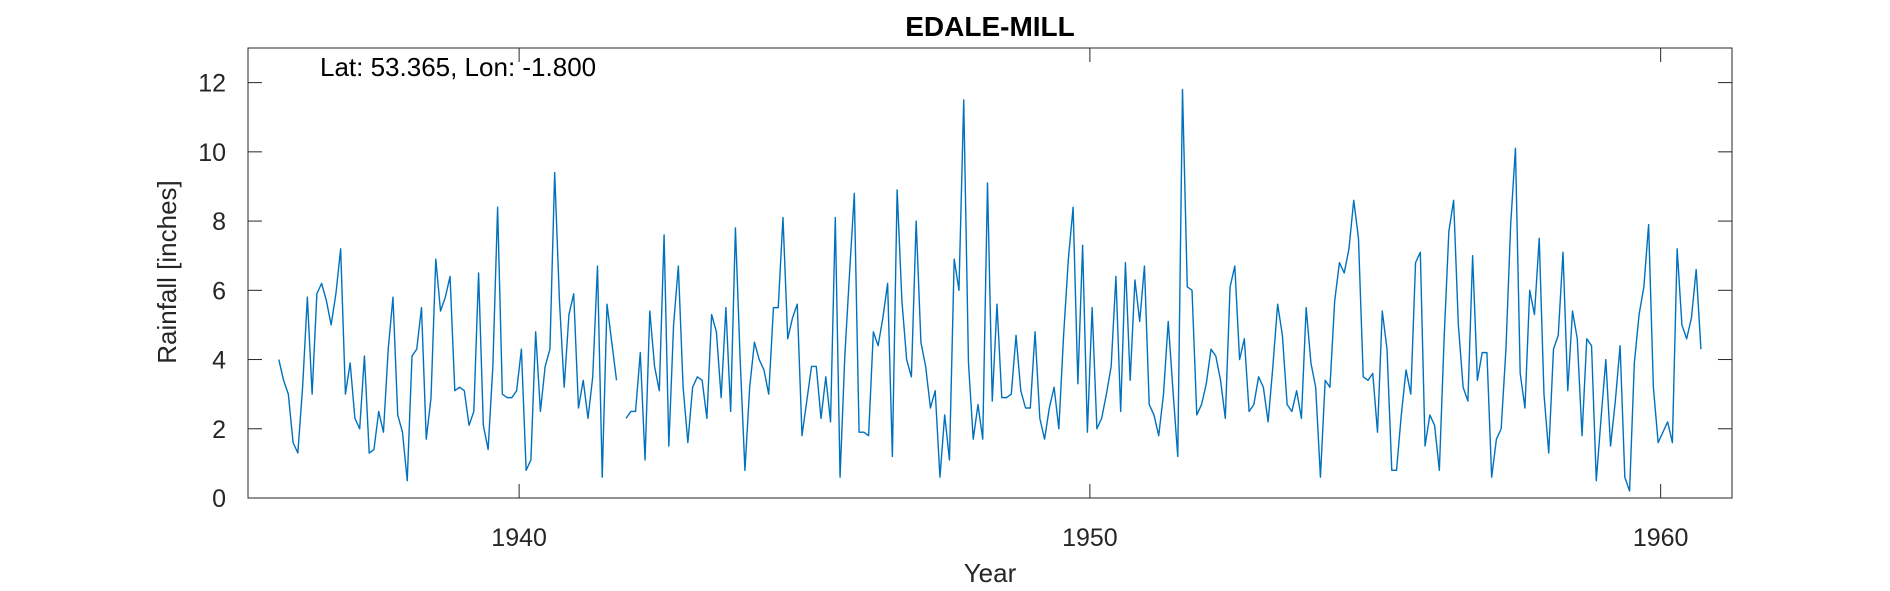  Describe the element at coordinates (1661, 538) in the screenshot. I see `x-tick-label: 1960` at that location.